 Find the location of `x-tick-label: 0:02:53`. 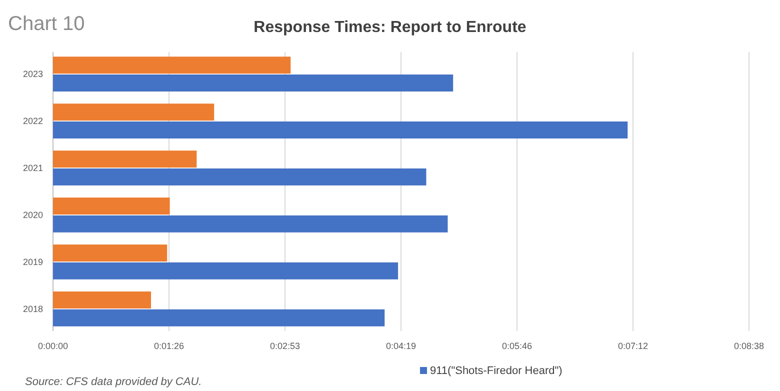

x-tick-label: 0:02:53 is located at coordinates (285, 346).